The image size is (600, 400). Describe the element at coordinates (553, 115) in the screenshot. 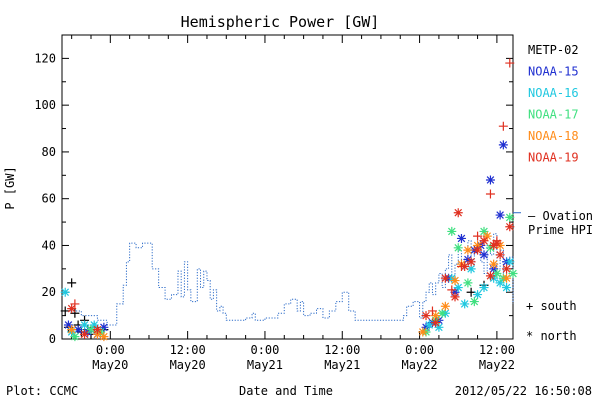

I see `legend-entry-3: NOAA-17` at that location.